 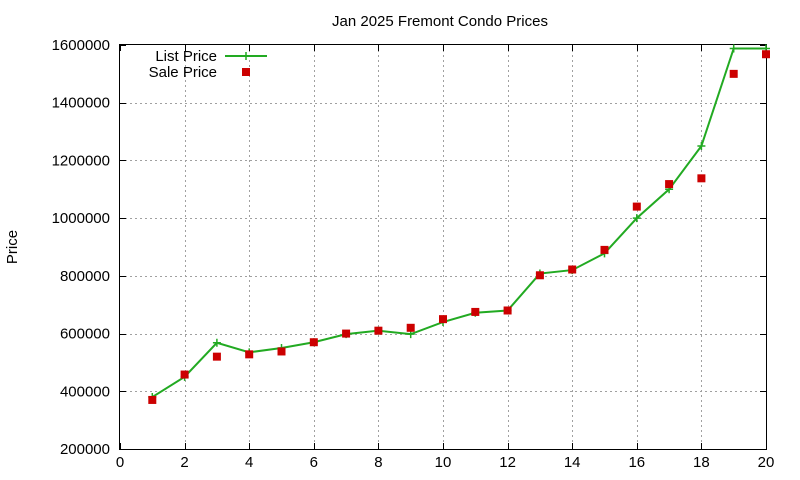 What do you see at coordinates (249, 462) in the screenshot?
I see `x-tick-label: 4` at bounding box center [249, 462].